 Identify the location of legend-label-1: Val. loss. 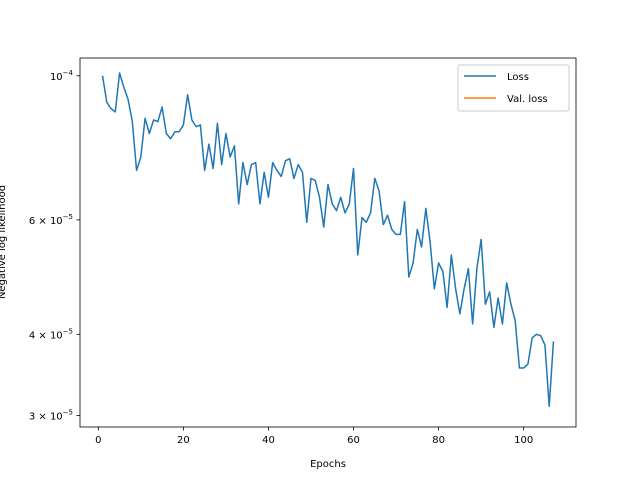
(527, 99).